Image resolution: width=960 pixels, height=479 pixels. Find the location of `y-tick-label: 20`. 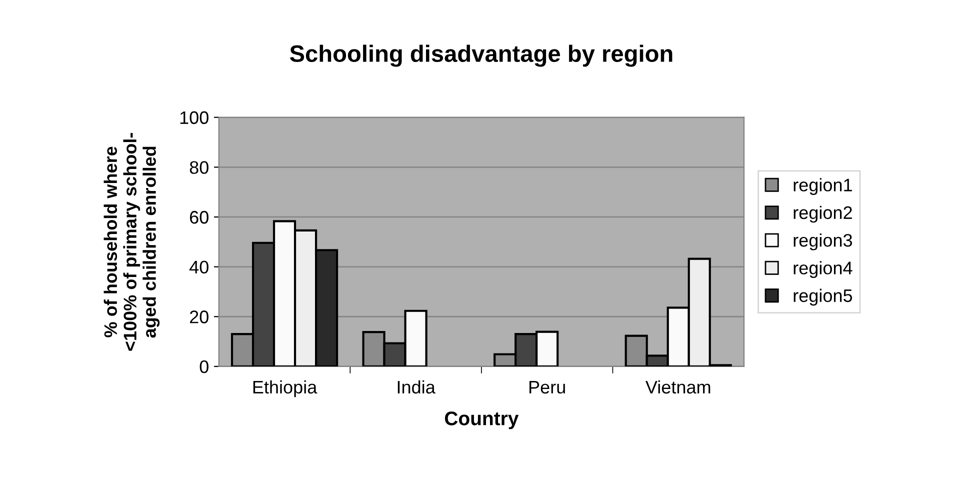

y-tick-label: 20 is located at coordinates (199, 317).